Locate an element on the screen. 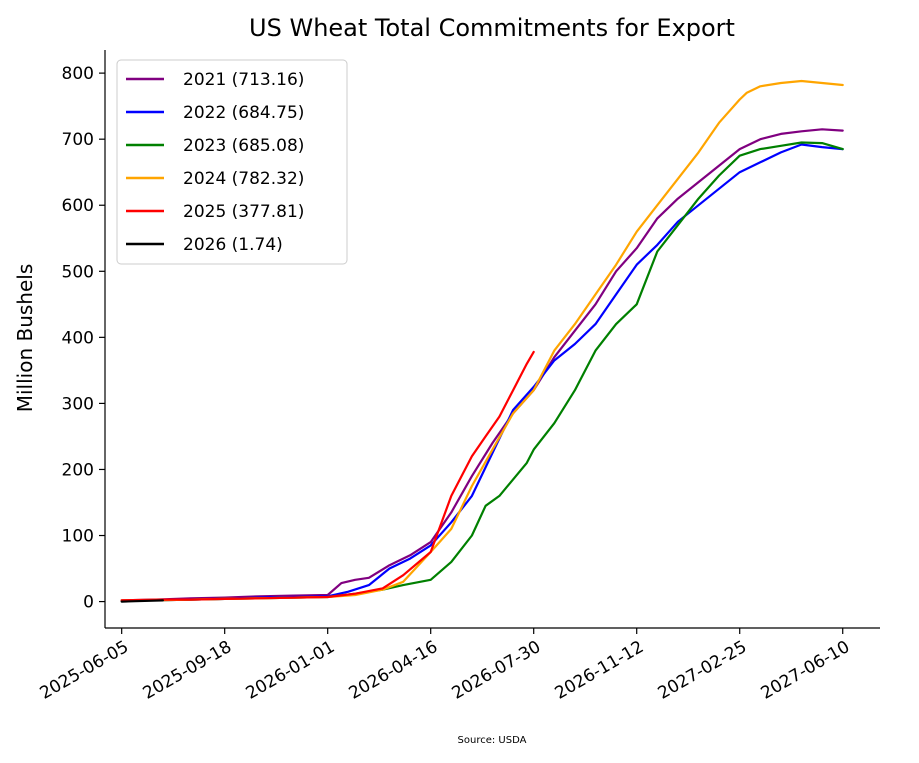 The height and width of the screenshot is (763, 919). legend-label: 2022 (684.75) is located at coordinates (243, 113).